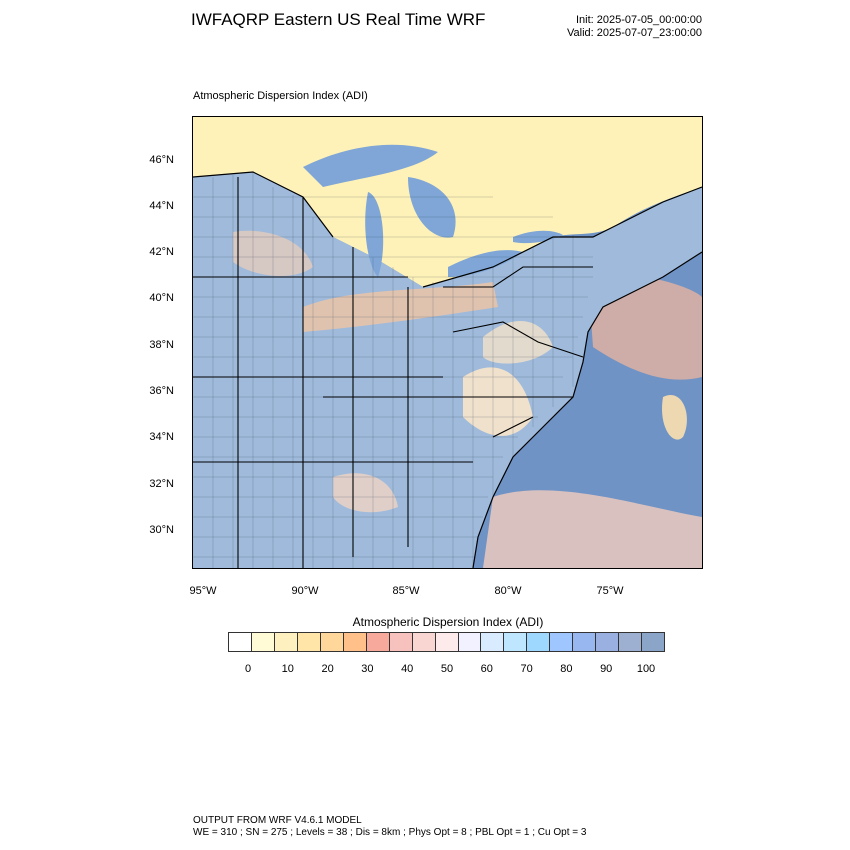 This screenshot has height=850, width=850. Describe the element at coordinates (498, 401) in the screenshot. I see `warm-band-carolinas` at that location.